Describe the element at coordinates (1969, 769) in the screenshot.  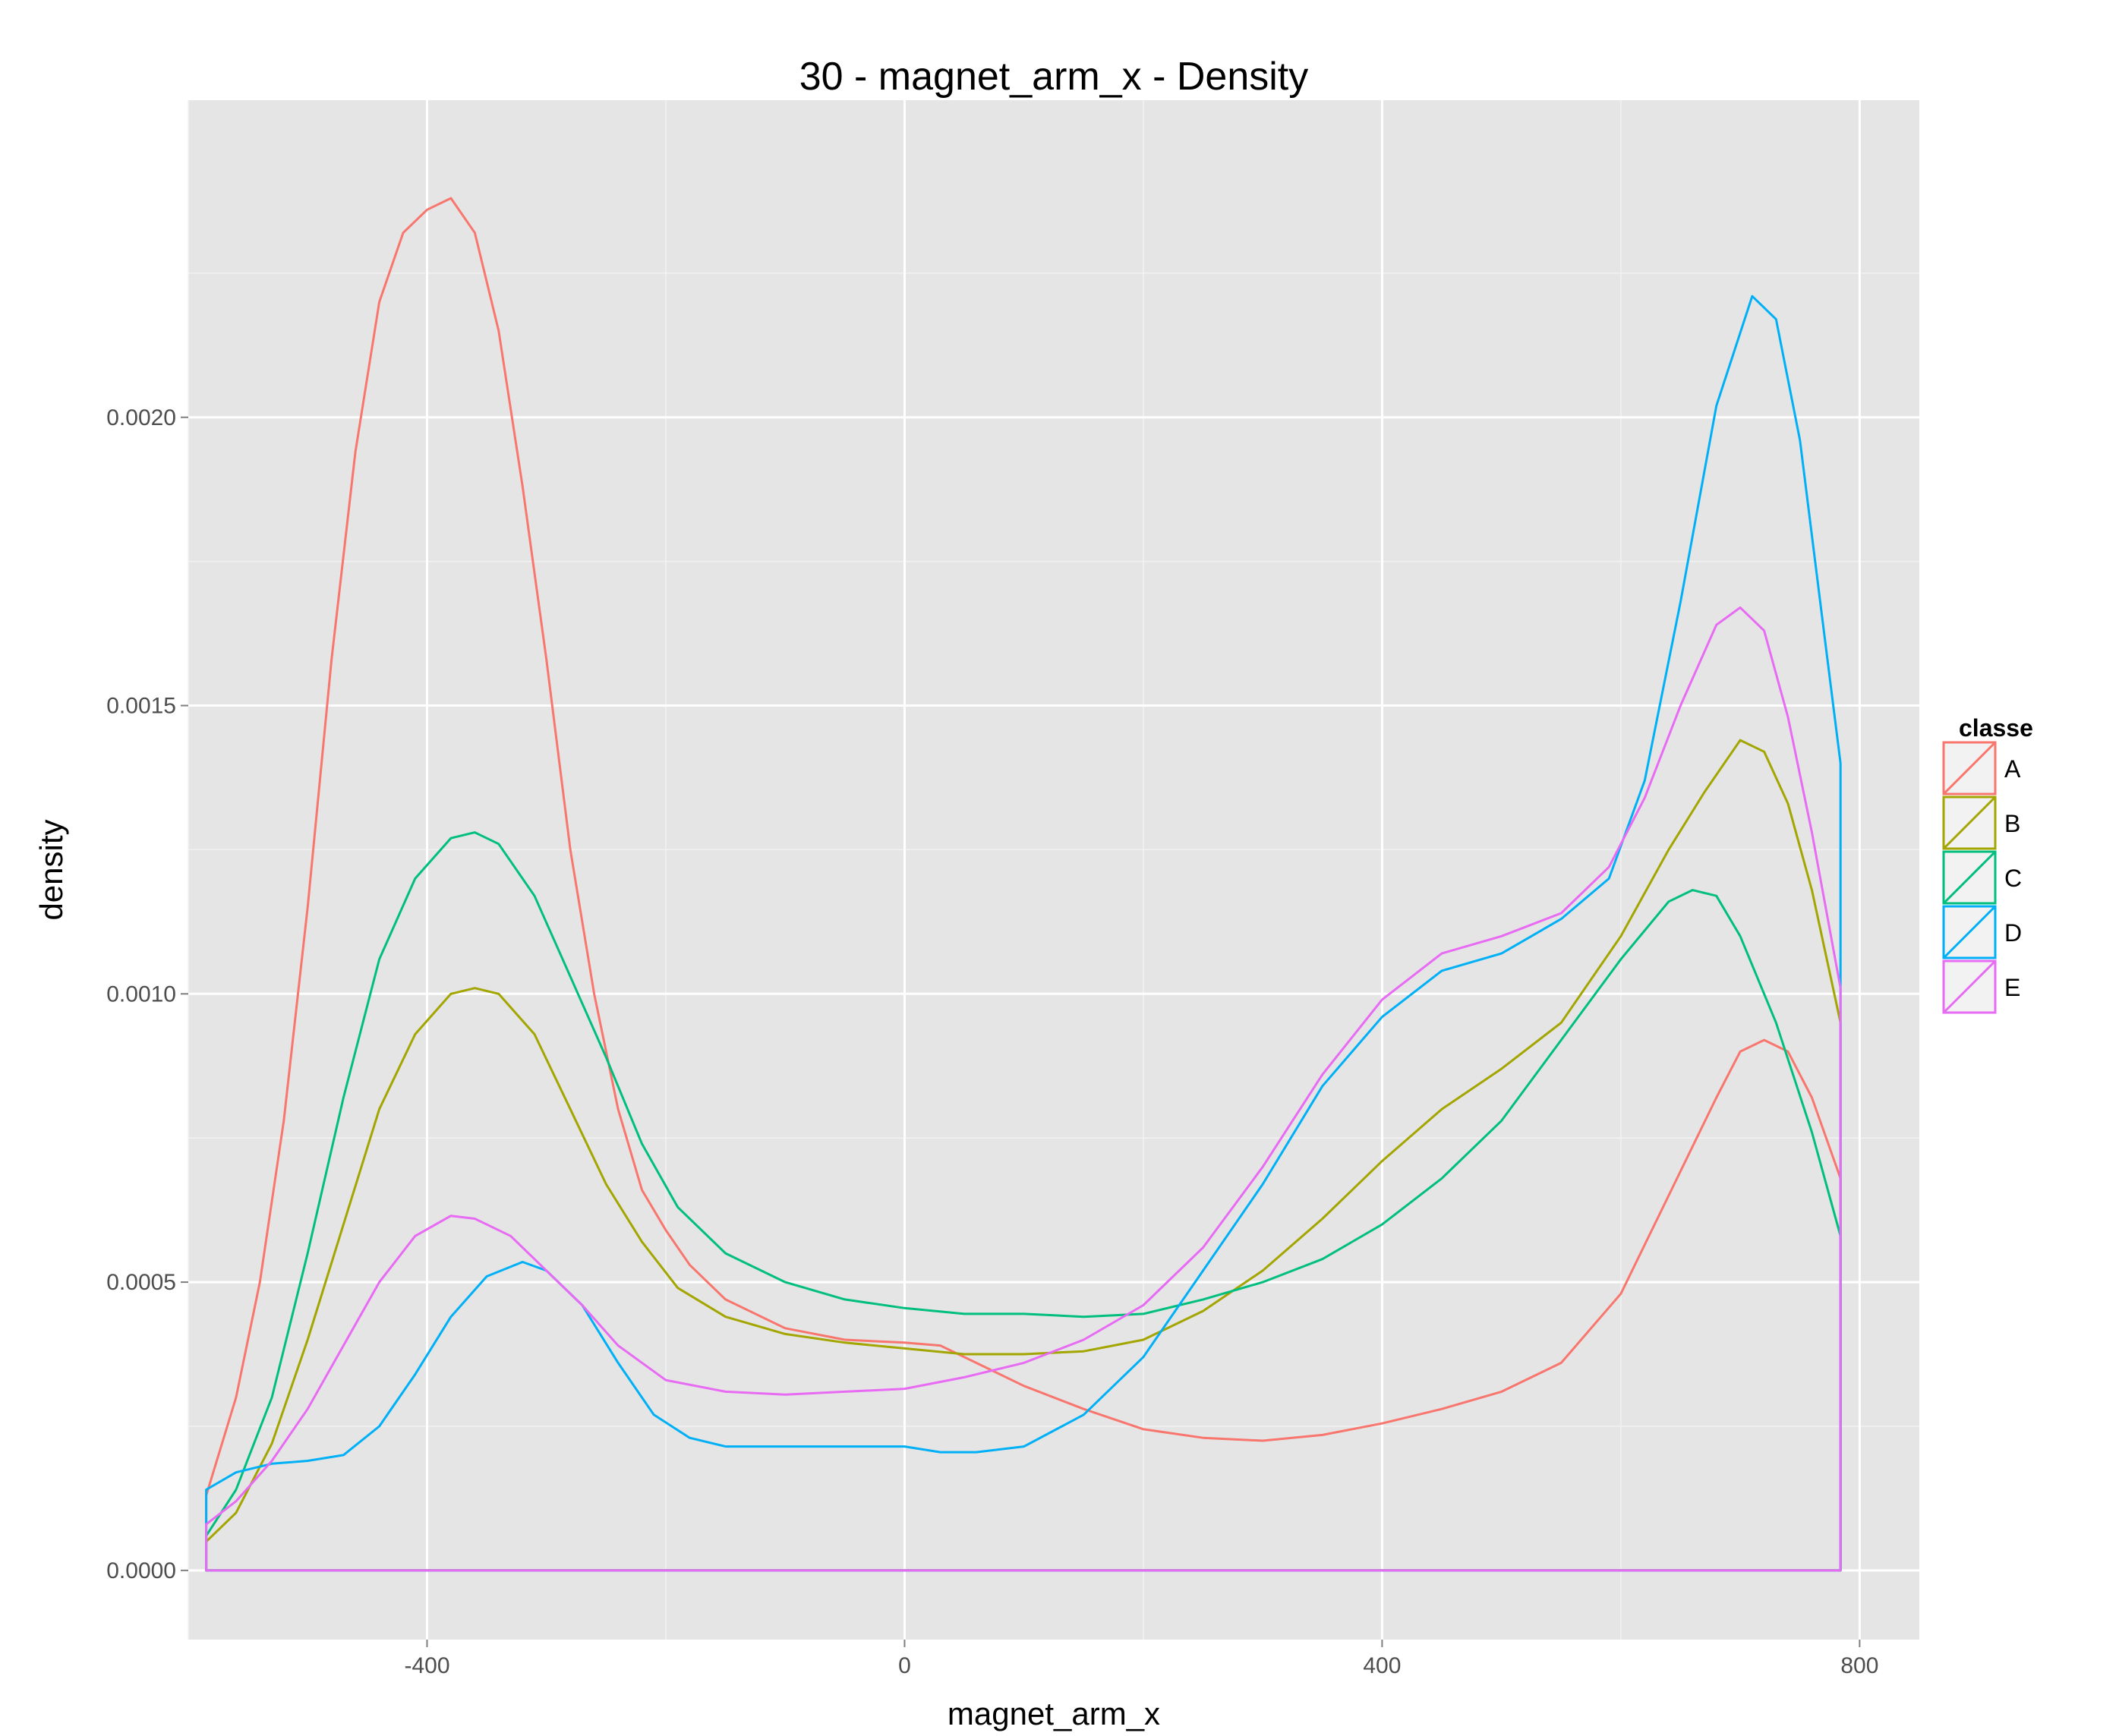
I see `legend-key-line-A` at that location.